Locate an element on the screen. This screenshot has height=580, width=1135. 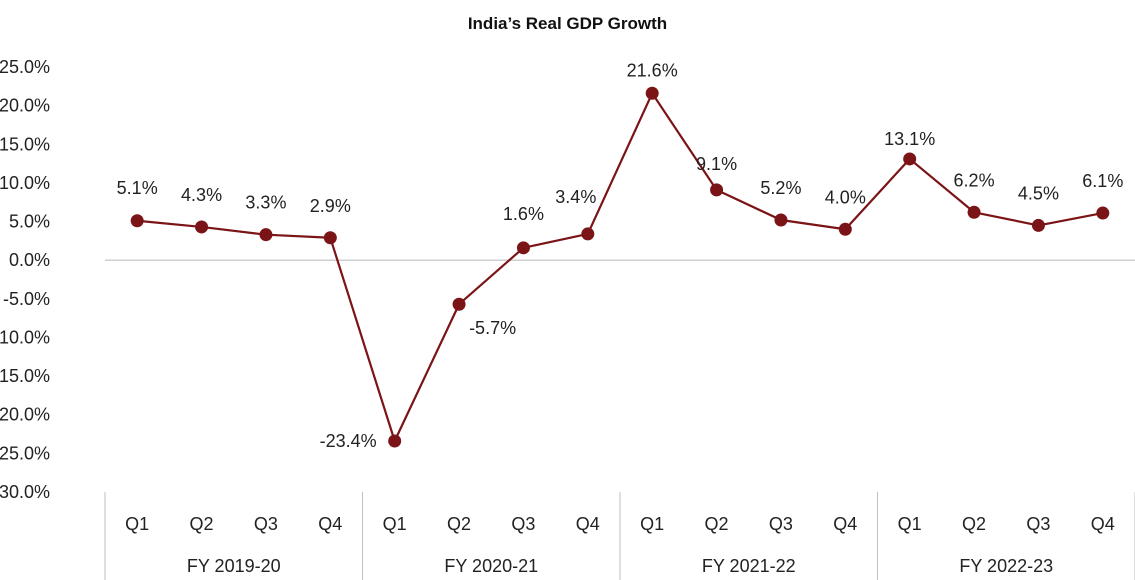
data-label: 2.9% is located at coordinates (330, 206).